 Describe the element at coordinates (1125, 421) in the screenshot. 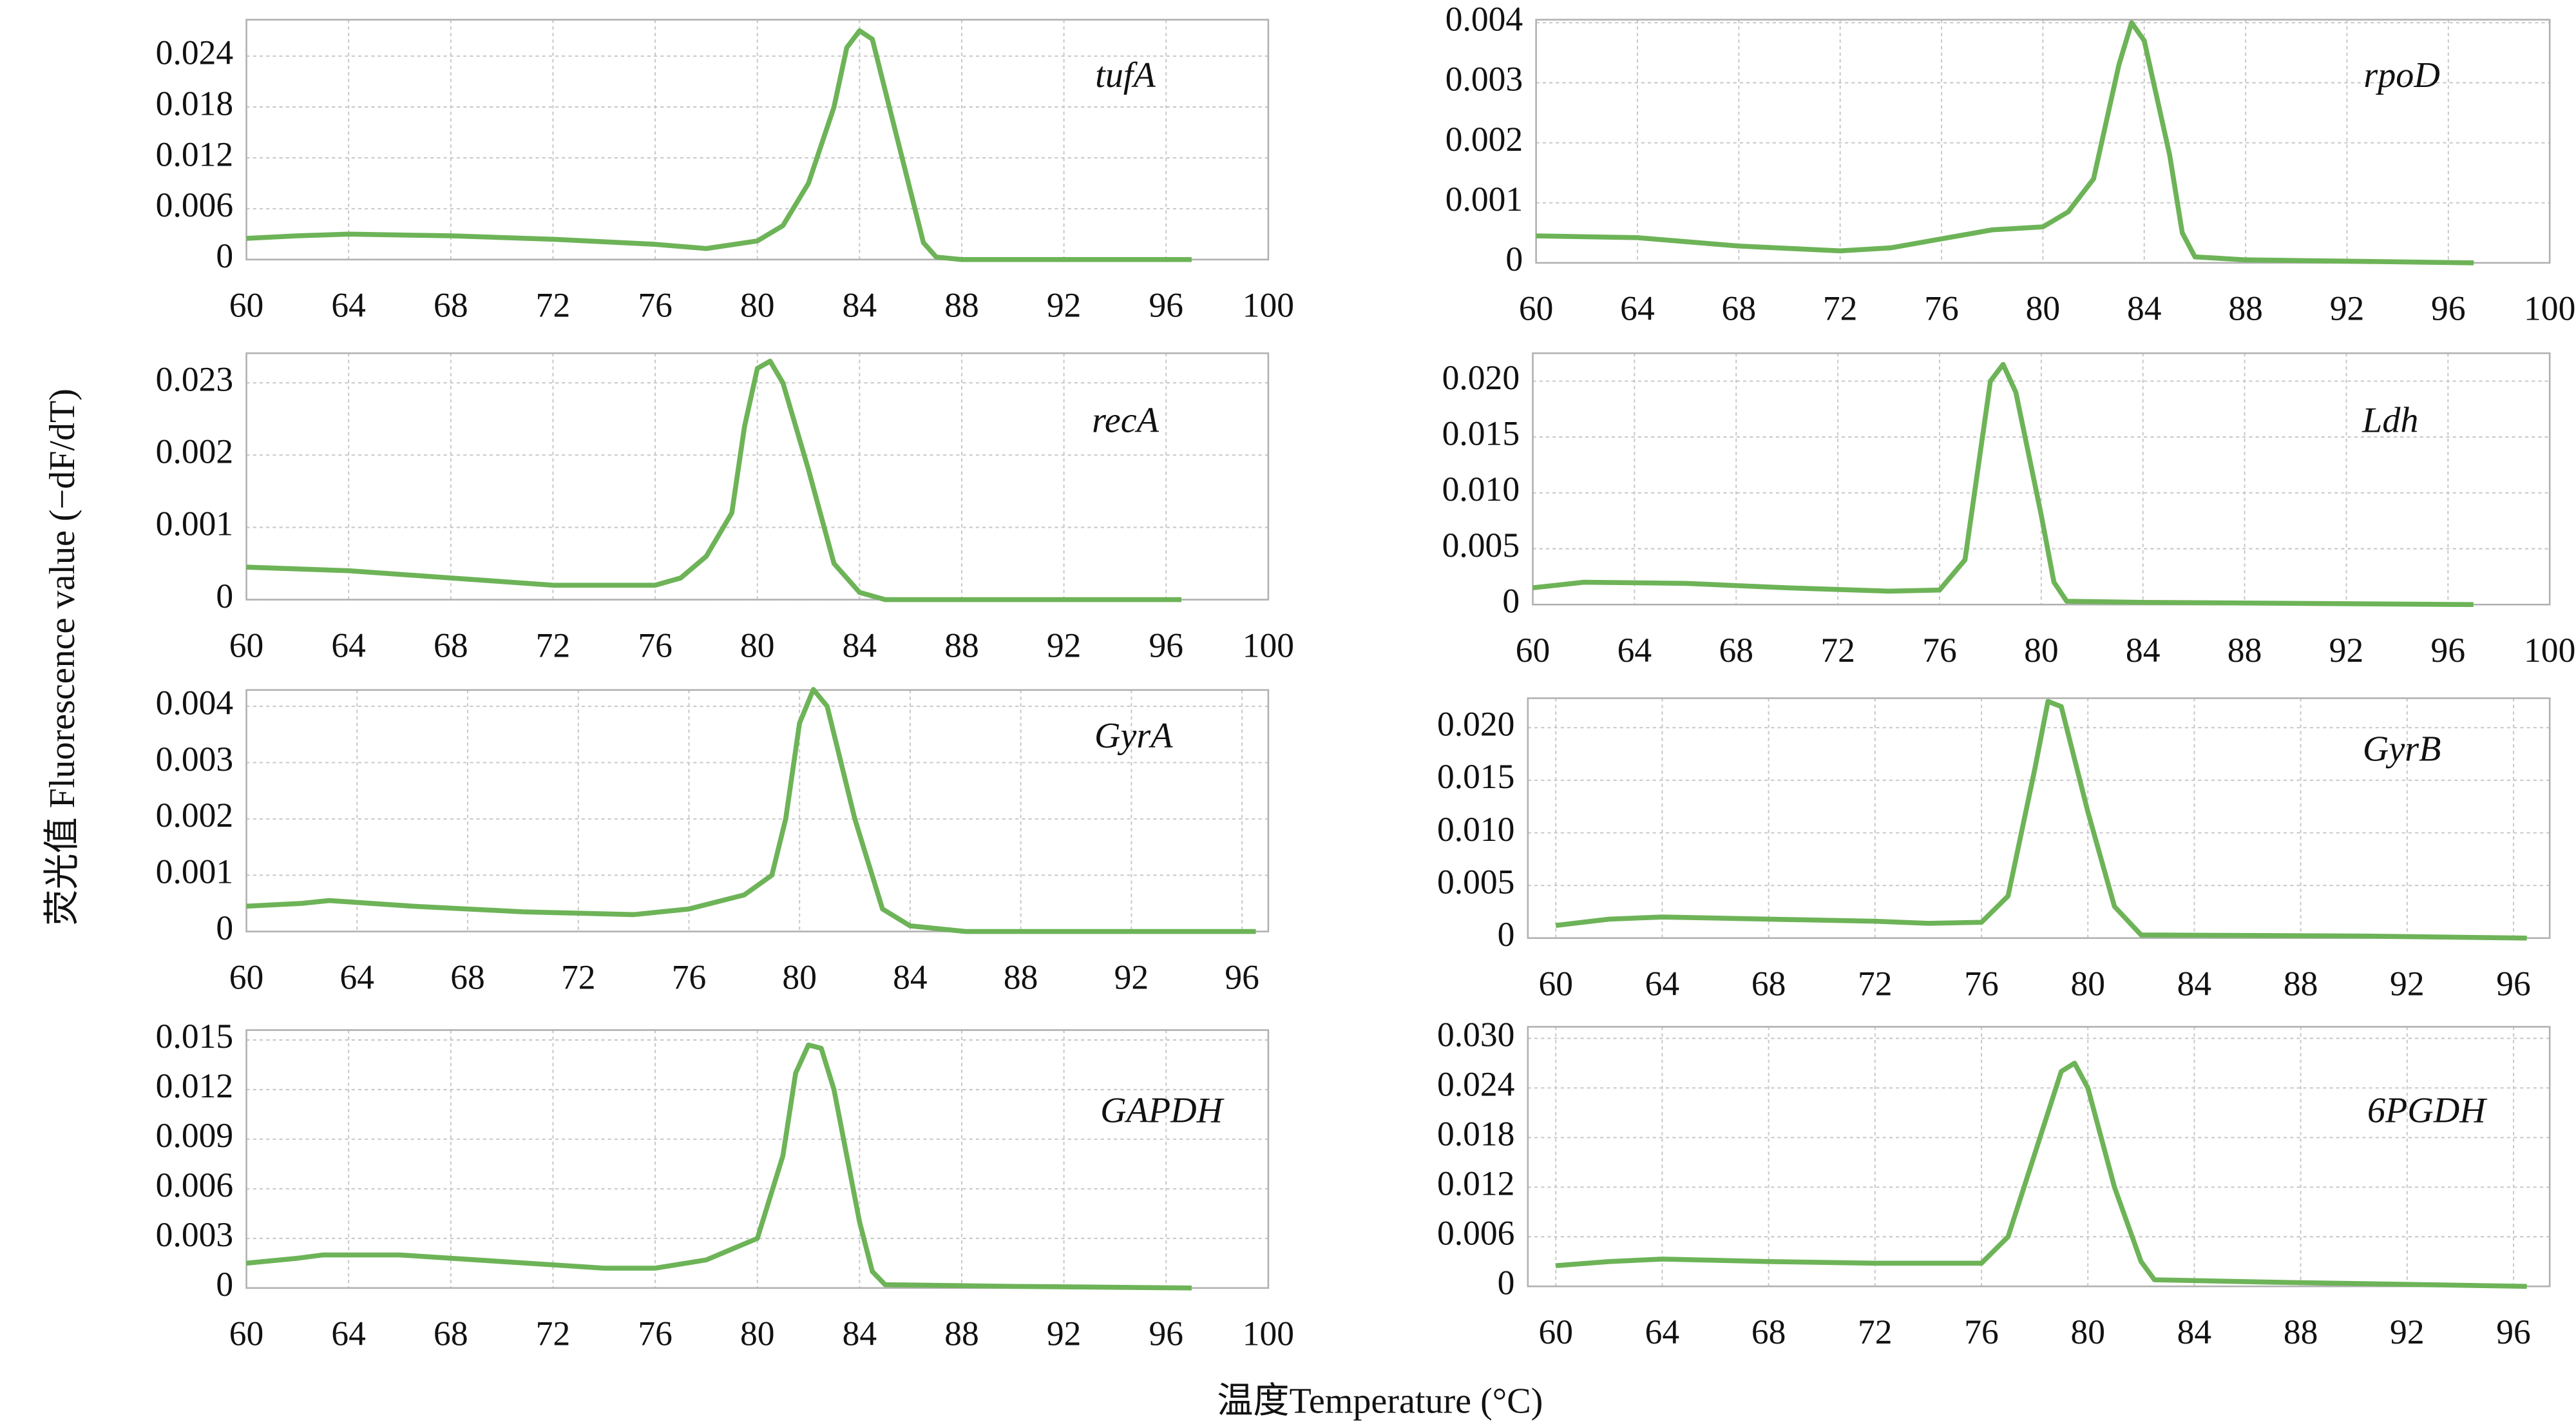

I see `gene-label: recA` at that location.